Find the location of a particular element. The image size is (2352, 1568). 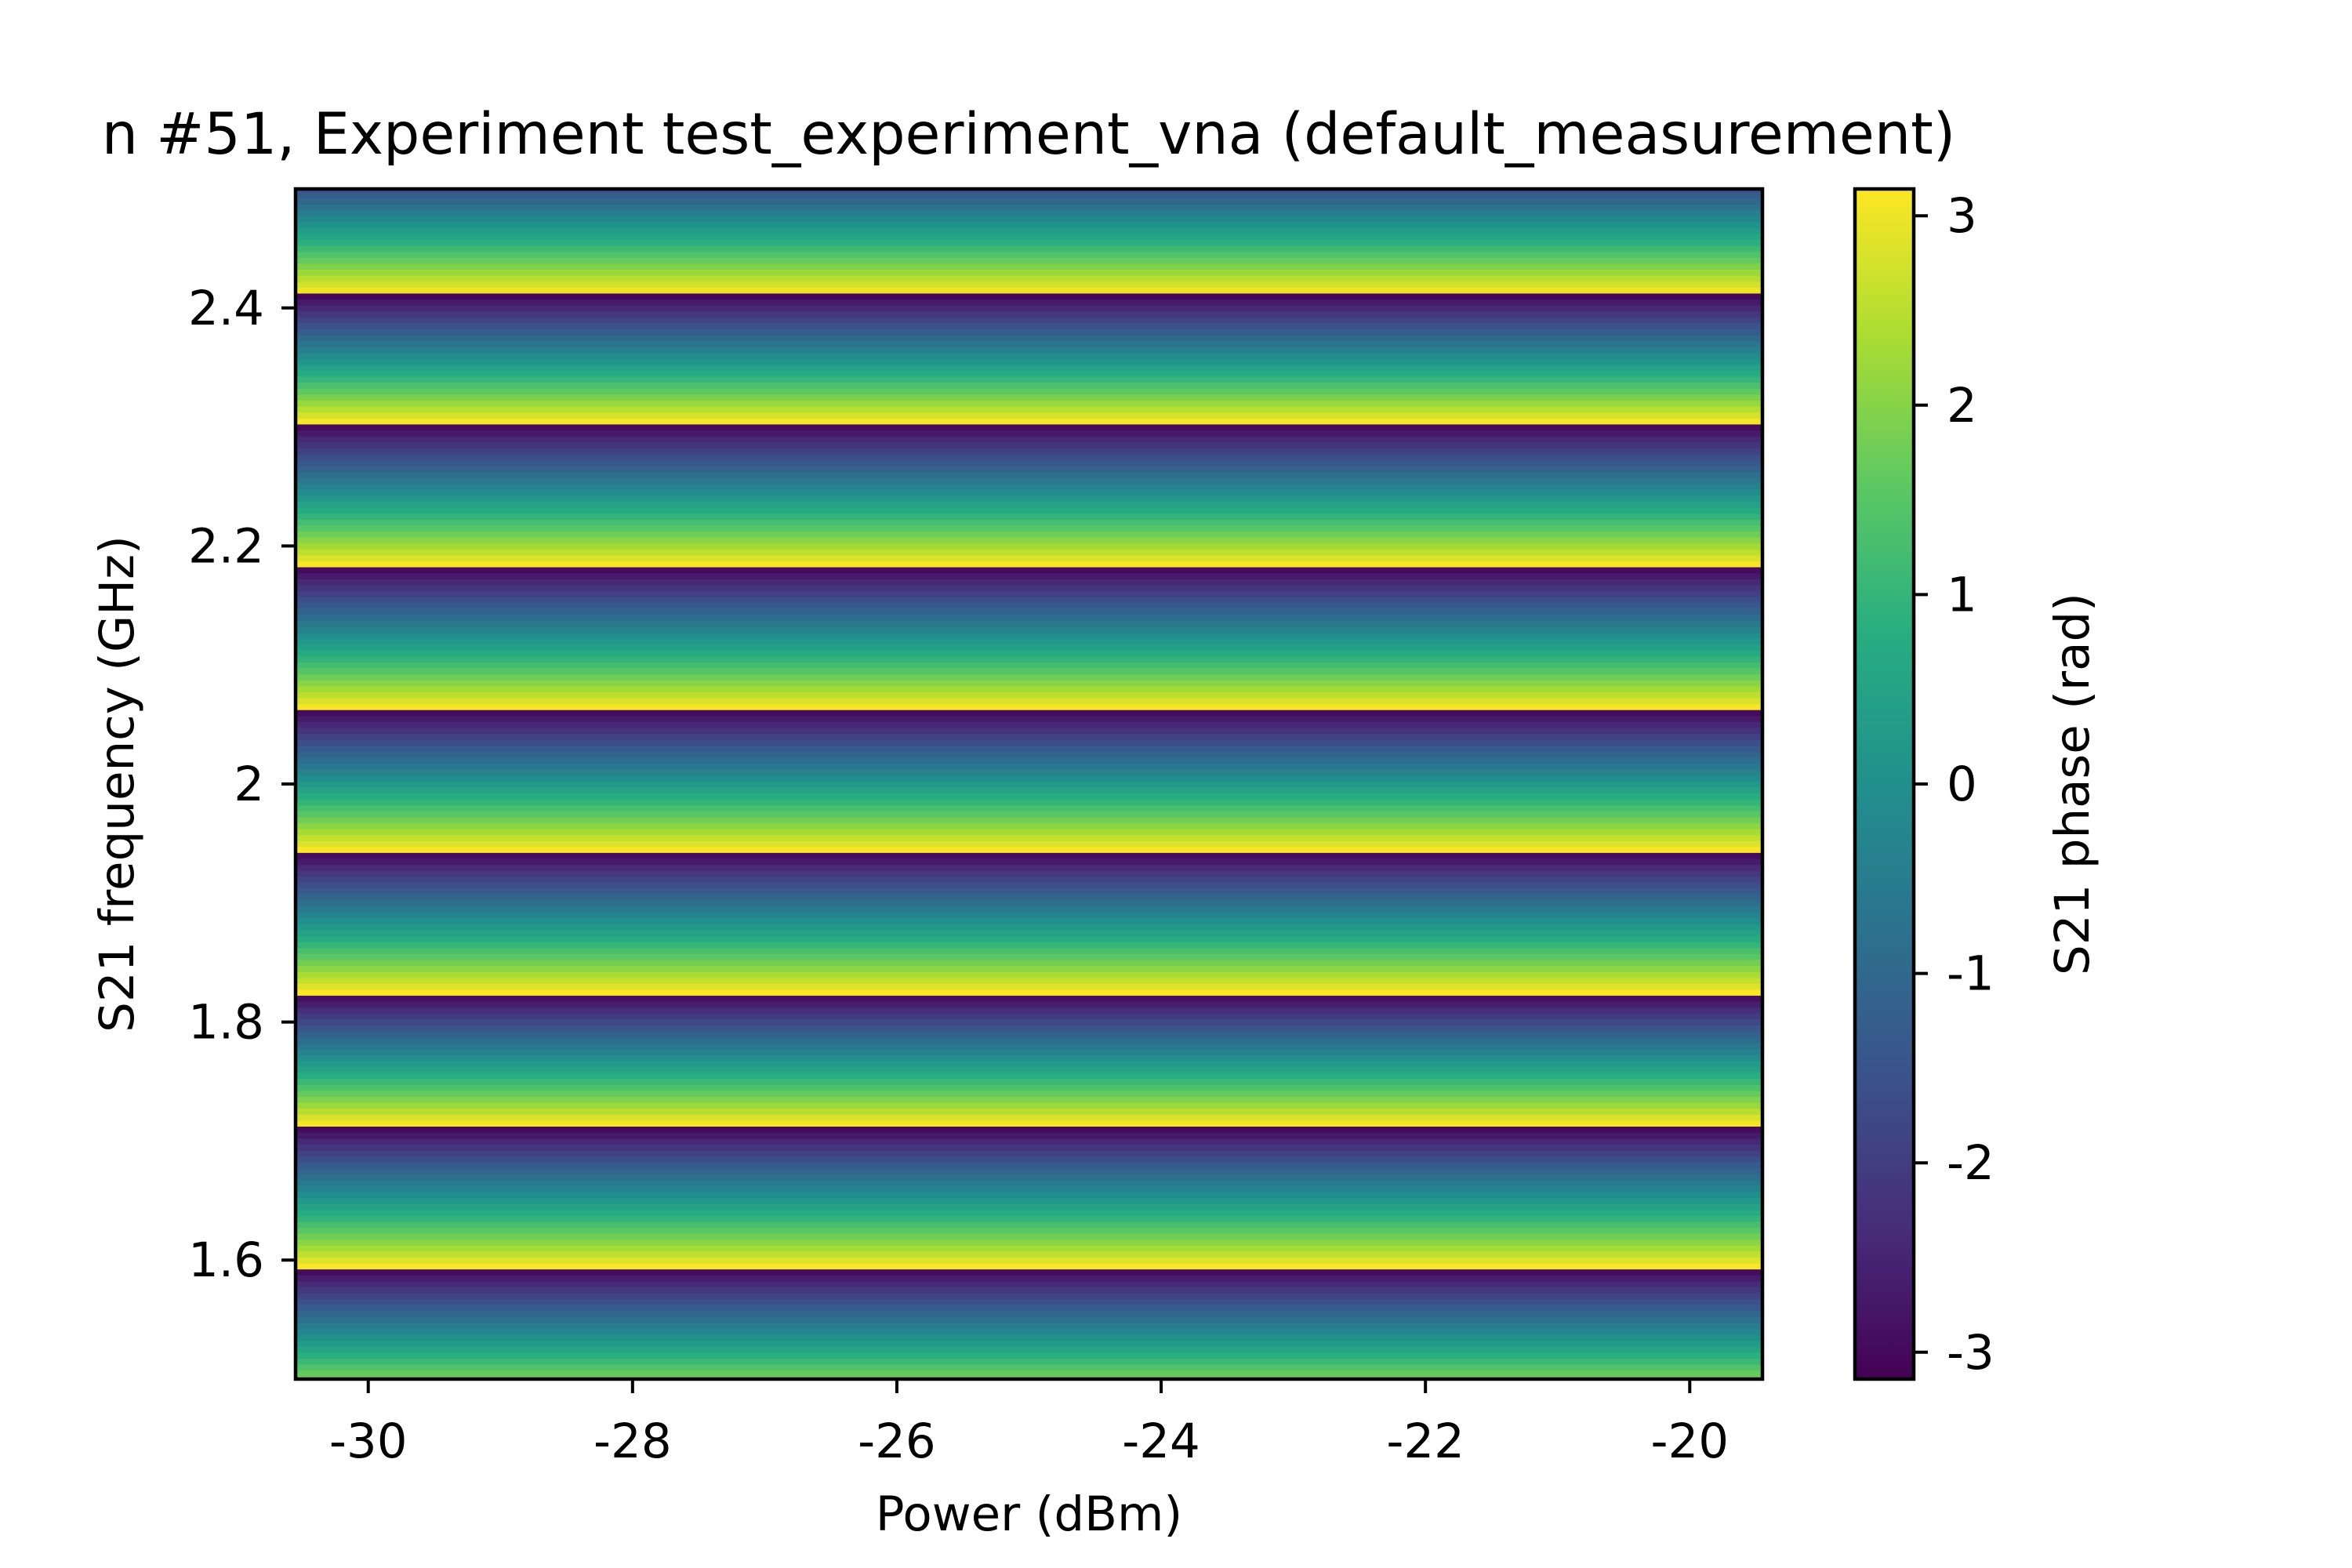

colorbar-tick-label: 0 is located at coordinates (1962, 784).